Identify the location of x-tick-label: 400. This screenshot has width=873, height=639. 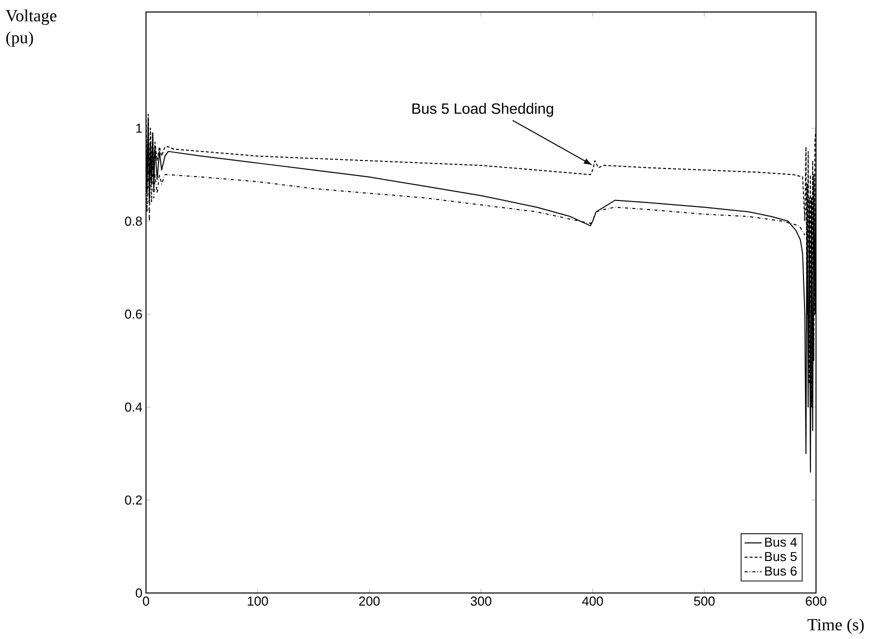
(592, 601).